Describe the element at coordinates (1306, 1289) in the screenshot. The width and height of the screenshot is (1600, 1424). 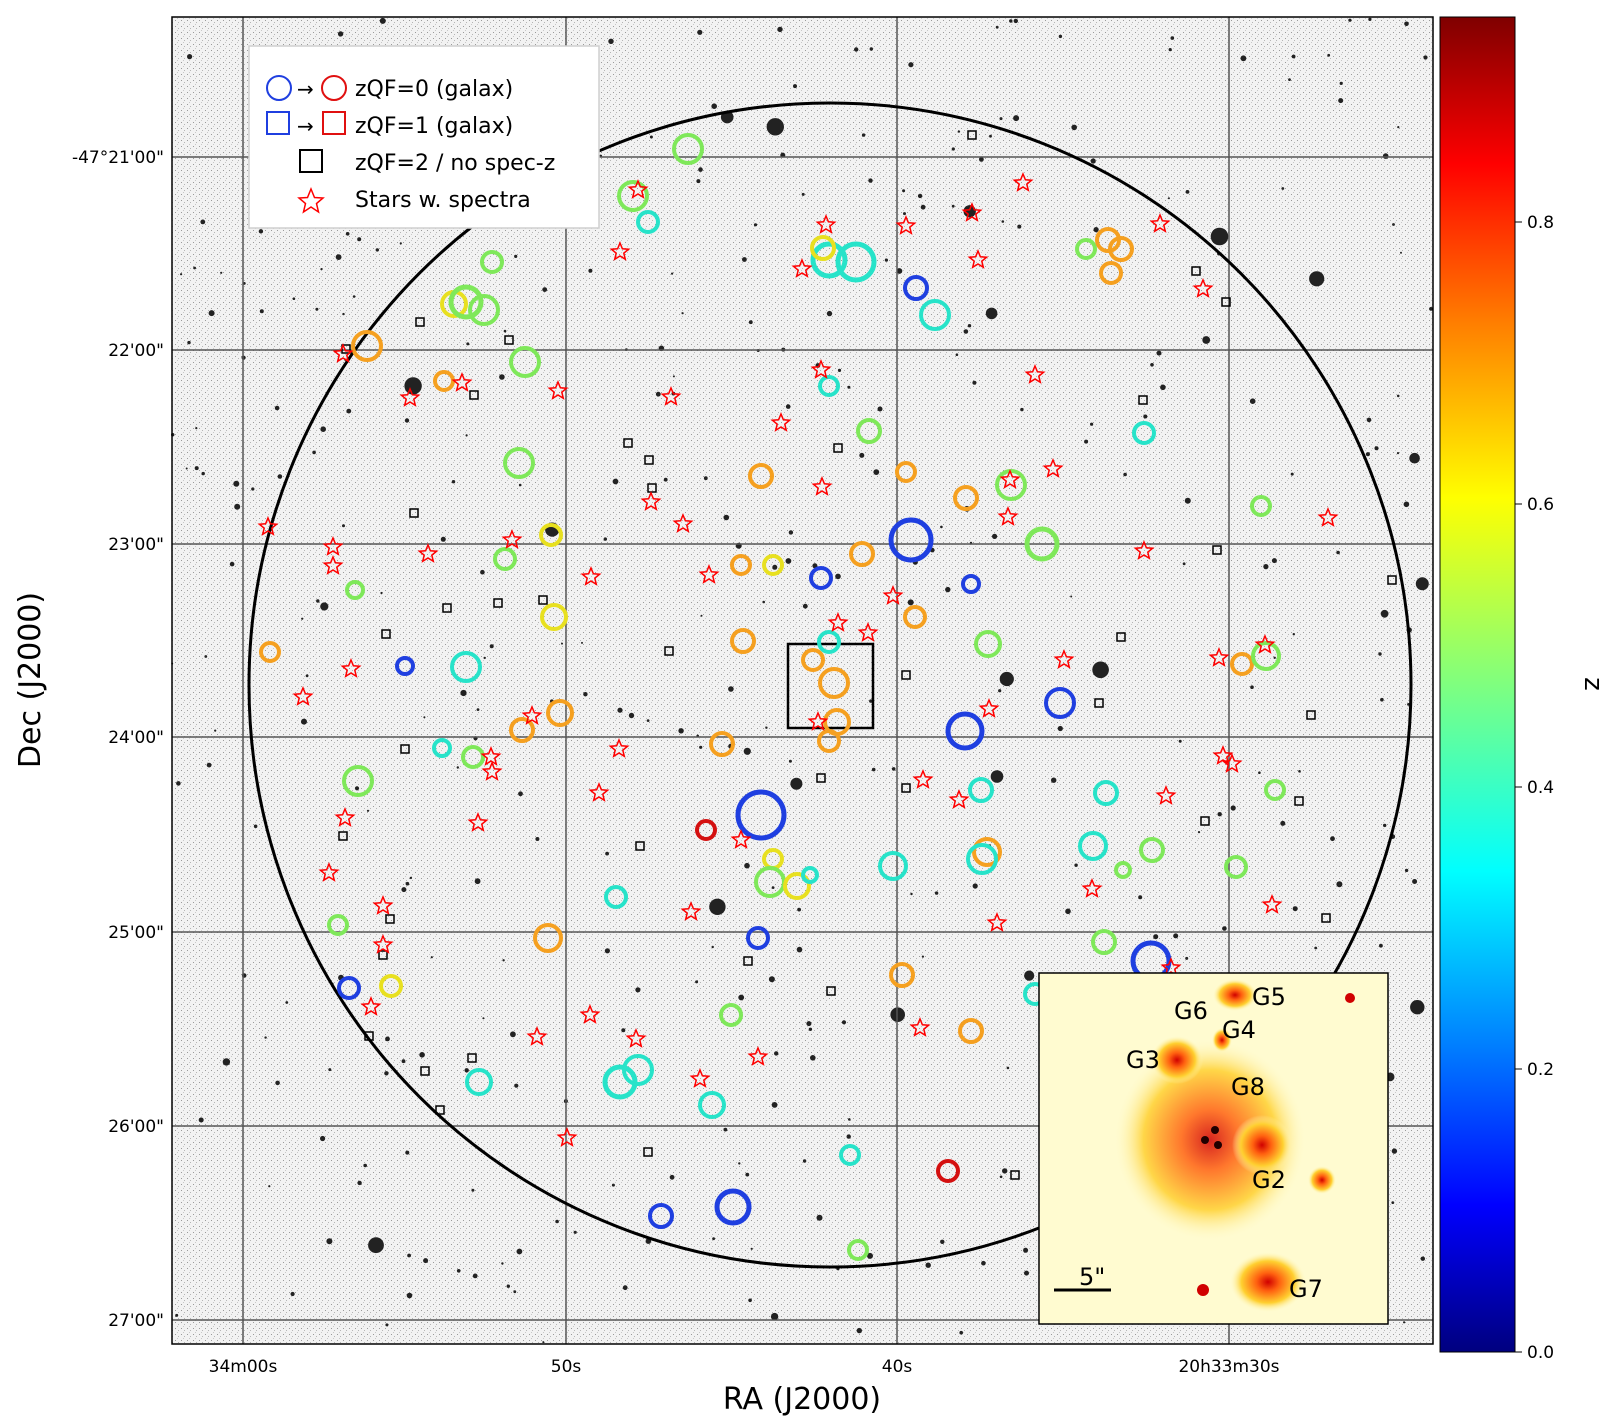
I see `inset-label-g7: G7` at that location.